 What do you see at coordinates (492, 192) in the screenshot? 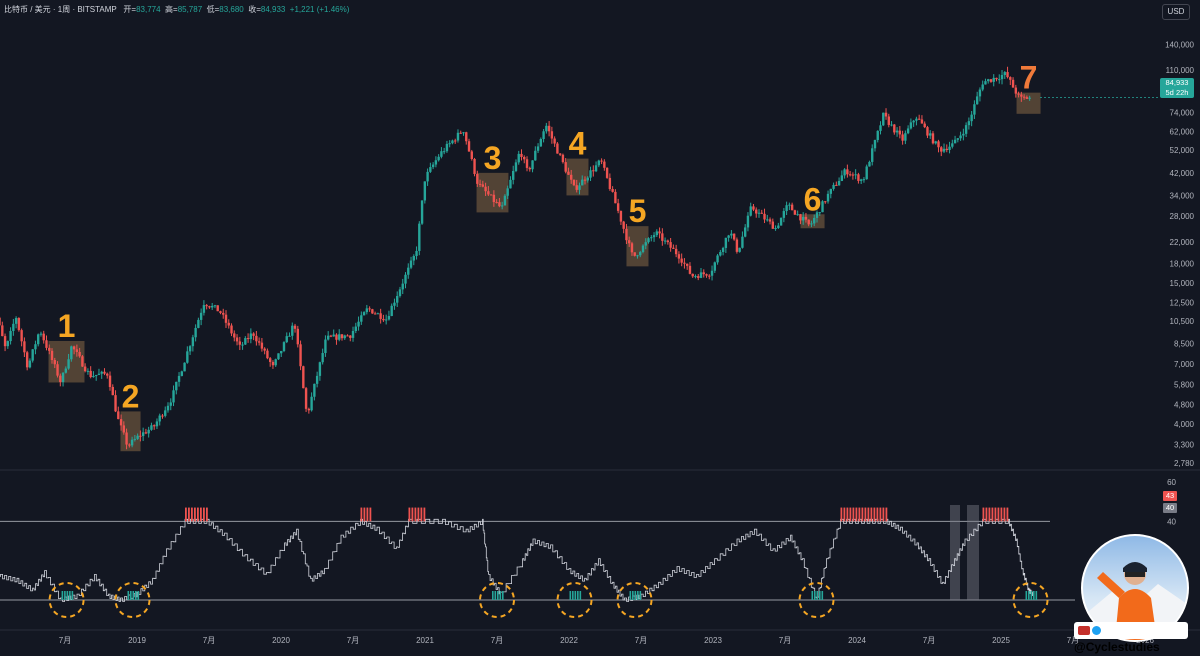
I see `annotation-box` at bounding box center [492, 192].